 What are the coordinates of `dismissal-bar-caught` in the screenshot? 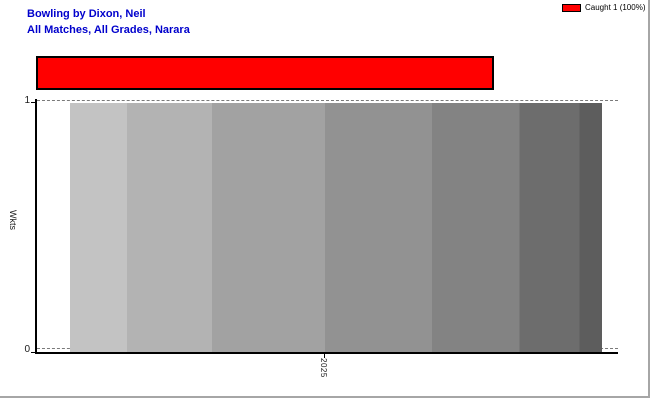 It's located at (265, 73).